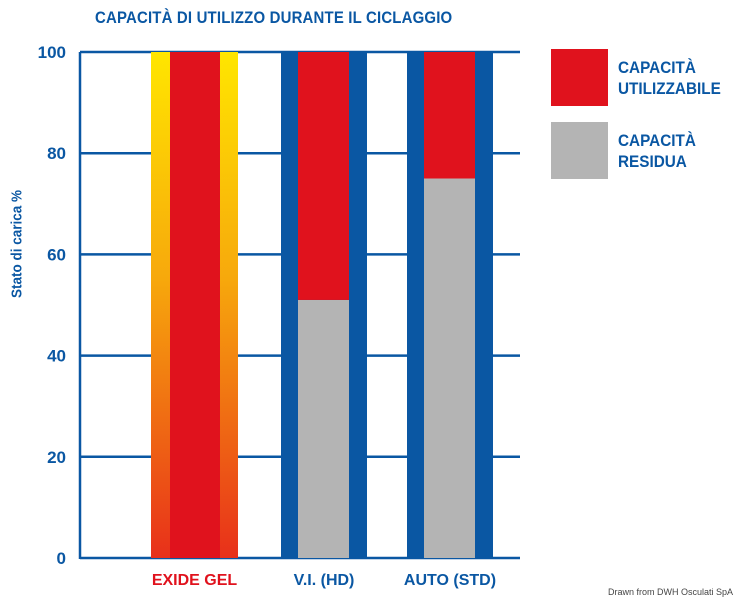  What do you see at coordinates (56, 254) in the screenshot?
I see `y-tick-label: 60` at bounding box center [56, 254].